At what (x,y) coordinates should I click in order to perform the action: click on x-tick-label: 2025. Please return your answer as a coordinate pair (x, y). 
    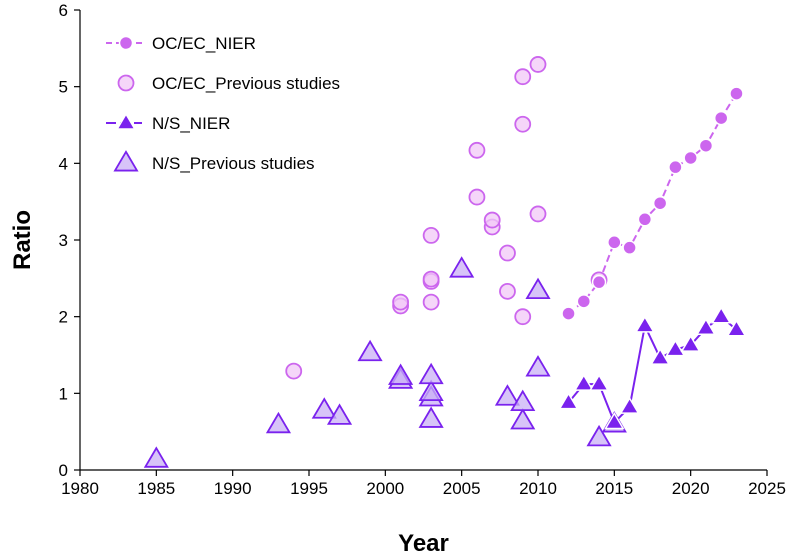
    Looking at the image, I should click on (767, 488).